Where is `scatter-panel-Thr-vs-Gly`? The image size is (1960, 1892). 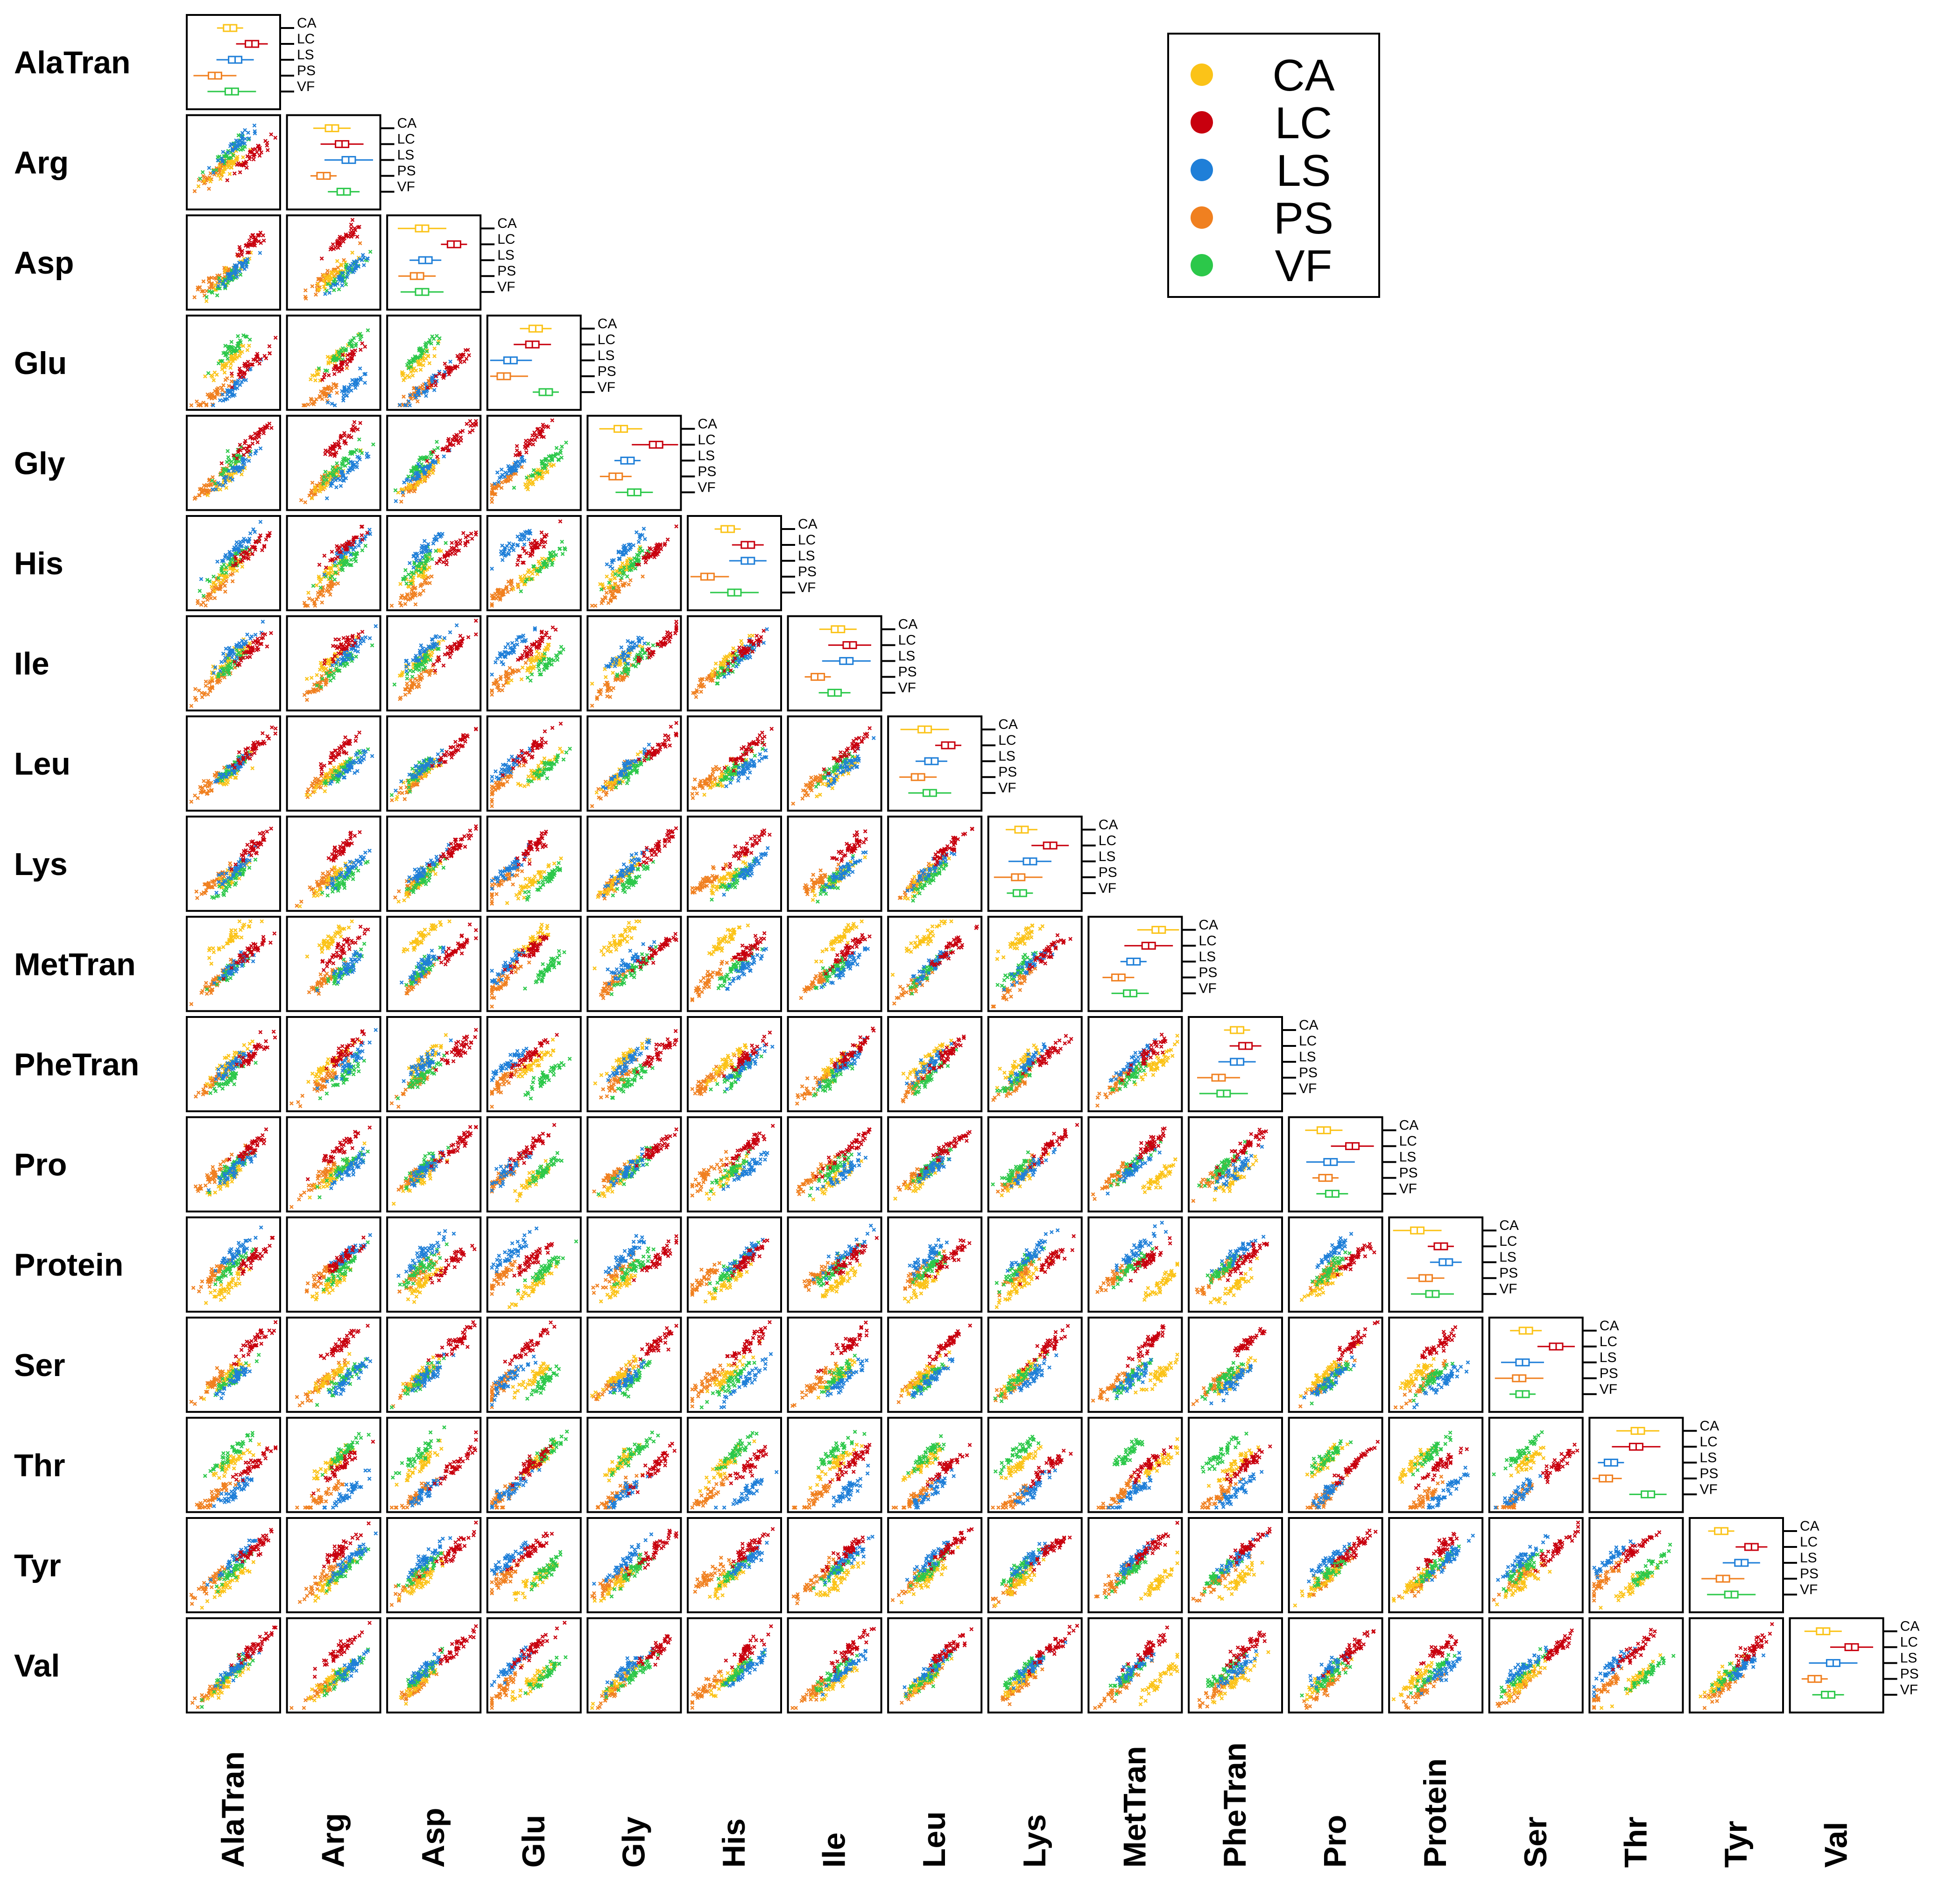
scatter-panel-Thr-vs-Gly is located at coordinates (634, 1465).